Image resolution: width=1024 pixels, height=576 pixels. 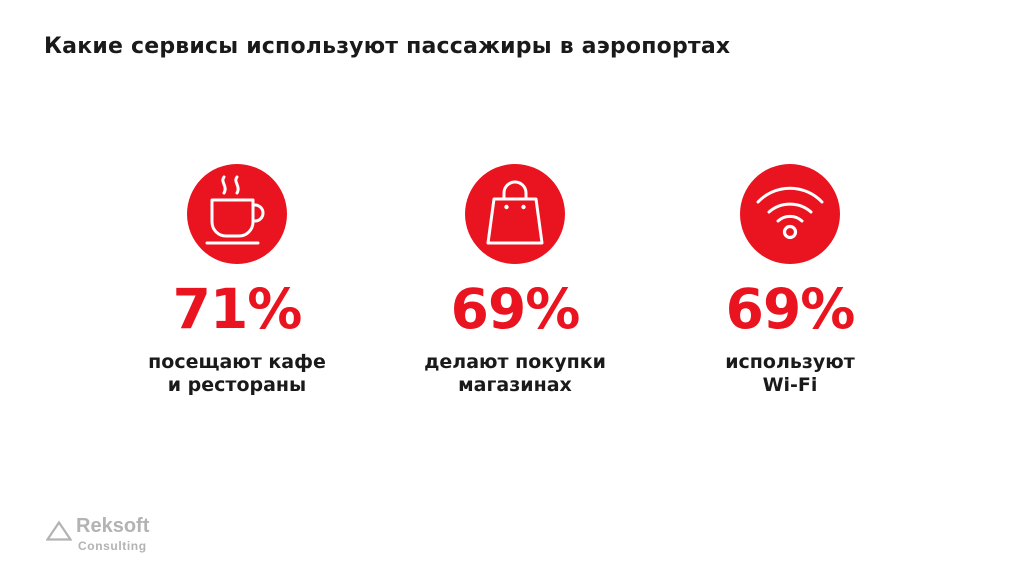 What do you see at coordinates (113, 526) in the screenshot?
I see `logo-brand: Reksoft` at bounding box center [113, 526].